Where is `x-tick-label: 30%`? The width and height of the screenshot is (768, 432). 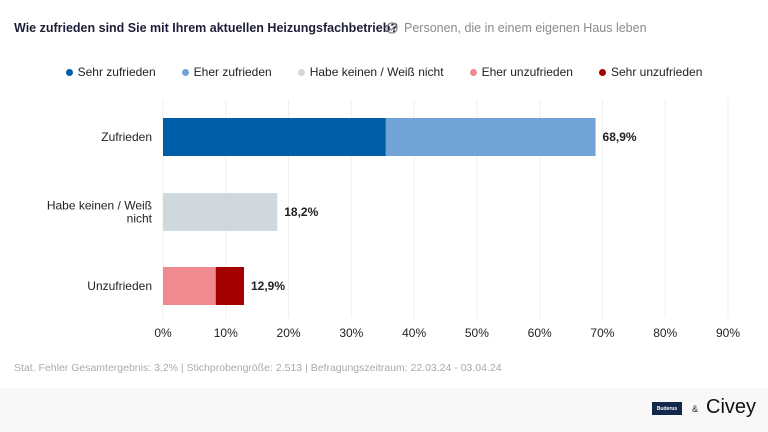 x-tick-label: 30% is located at coordinates (351, 333).